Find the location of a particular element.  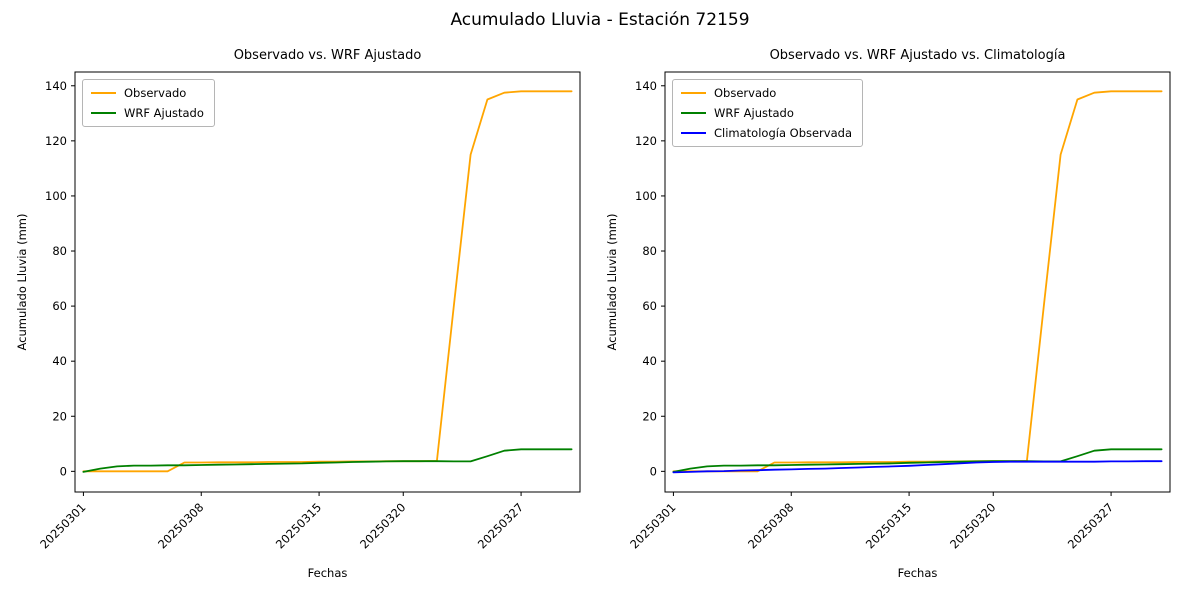

right-y-axis-label: Acumulado Lluvia (mm) is located at coordinates (612, 282).